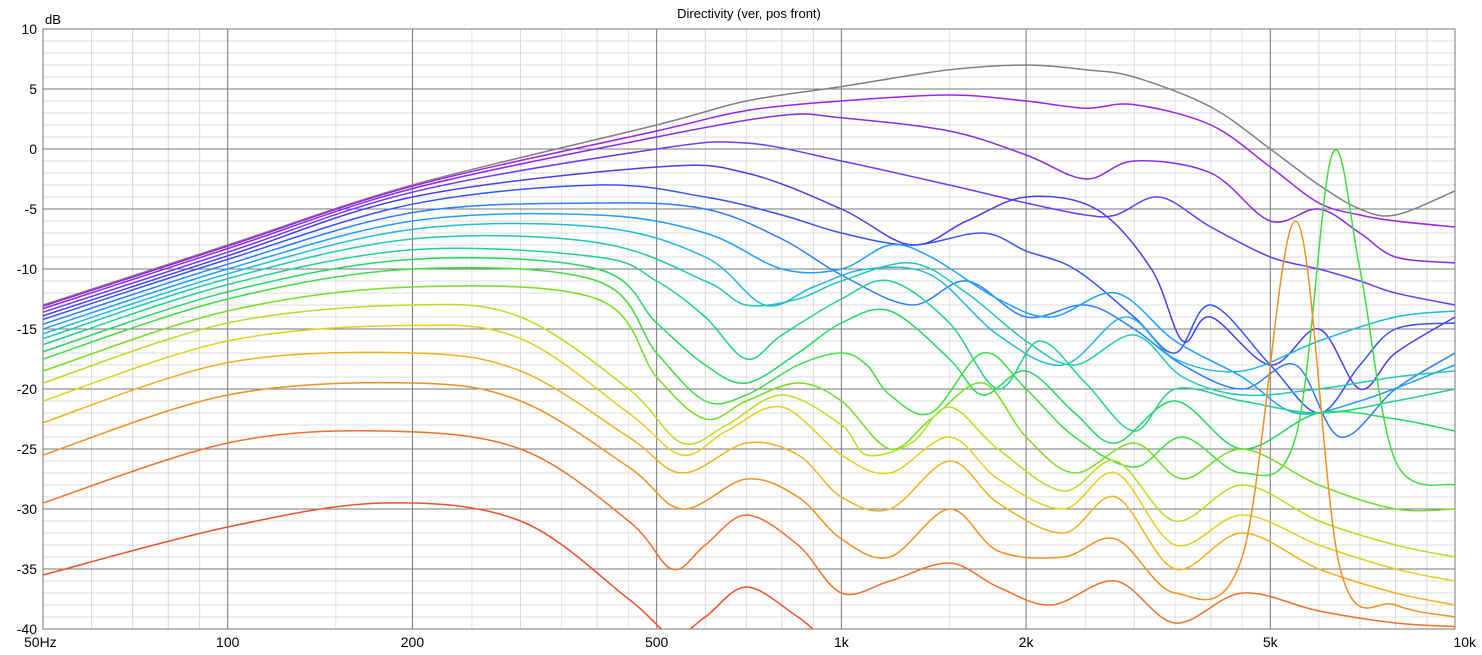 Image resolution: width=1482 pixels, height=655 pixels. I want to click on y-tick-label: -10, so click(27, 269).